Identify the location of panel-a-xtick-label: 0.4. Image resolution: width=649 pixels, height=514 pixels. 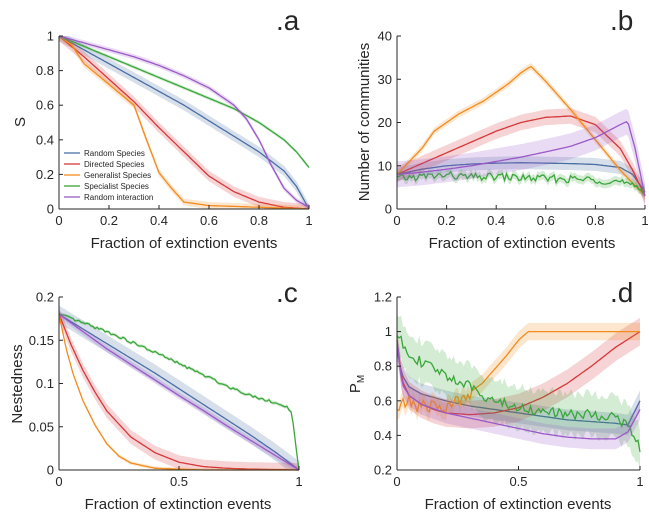
(159, 220).